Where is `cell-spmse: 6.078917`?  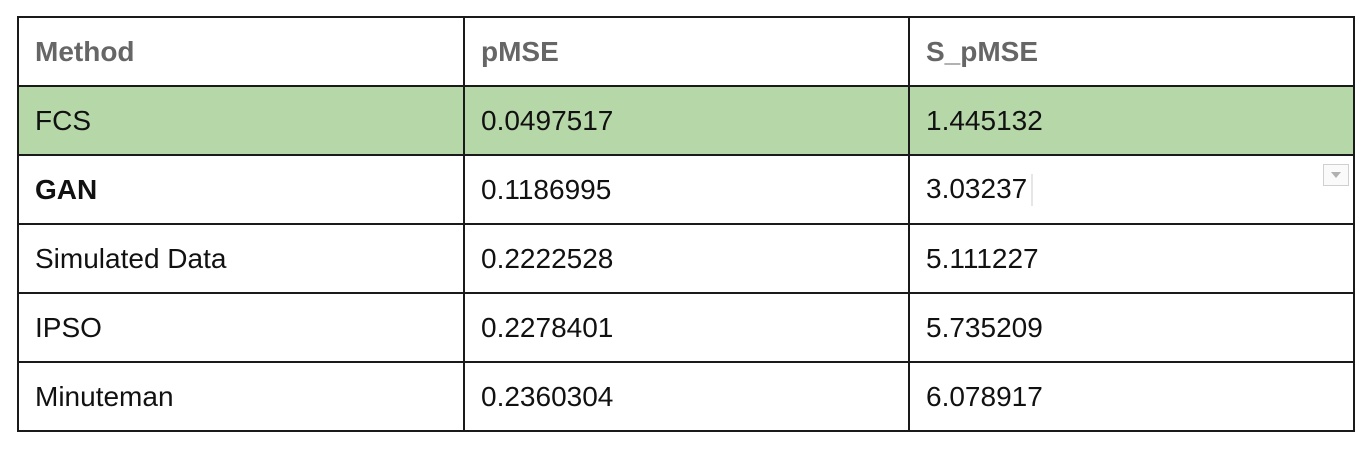 cell-spmse: 6.078917 is located at coordinates (1131, 396).